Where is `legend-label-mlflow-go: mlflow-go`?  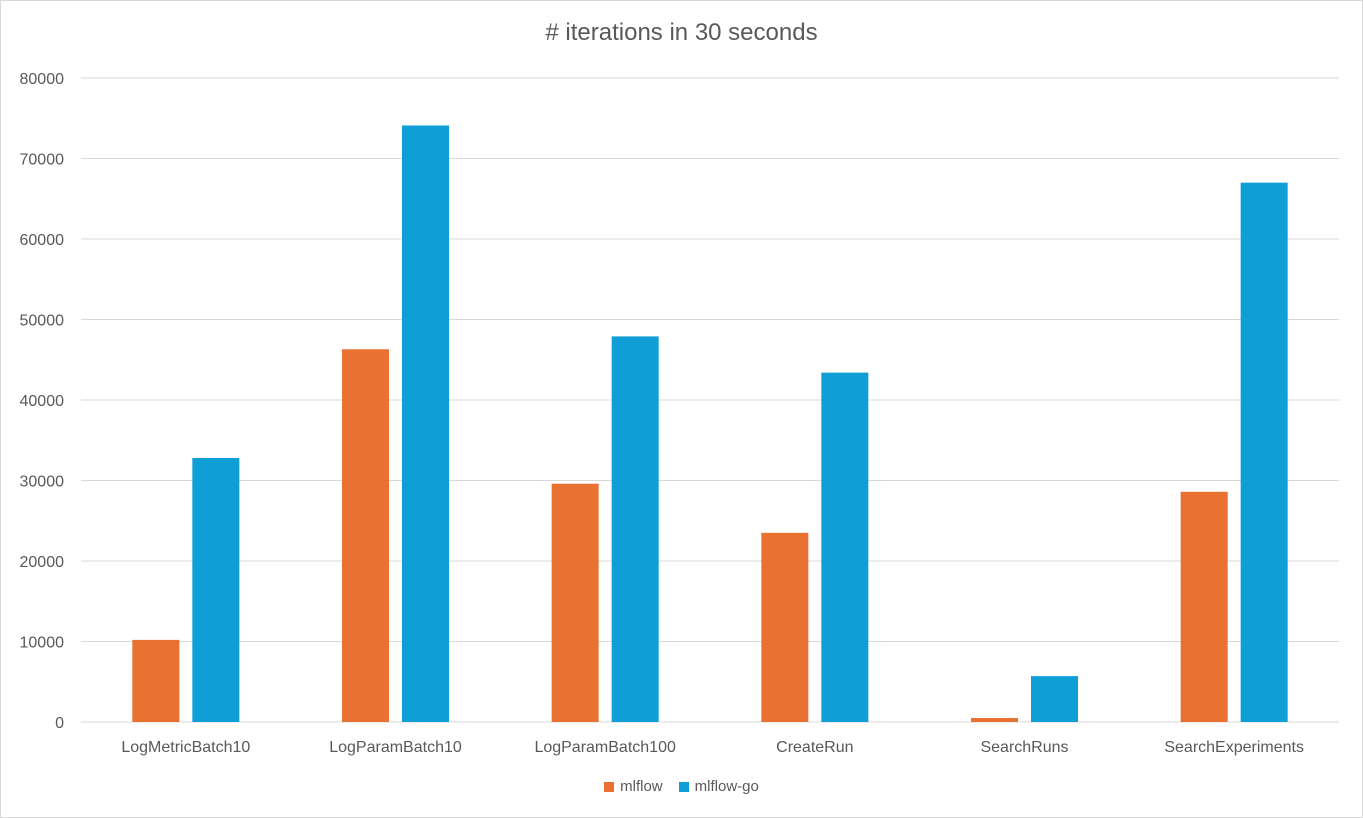
legend-label-mlflow-go: mlflow-go is located at coordinates (726, 786).